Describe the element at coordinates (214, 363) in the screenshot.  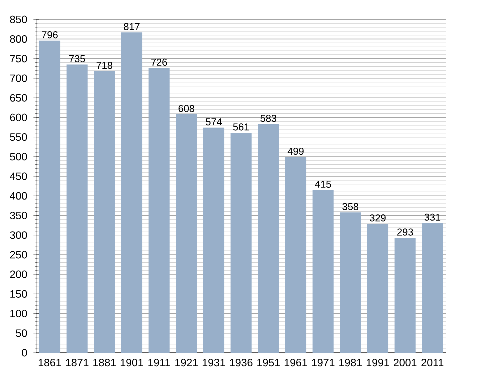
I see `x-tick-label: 1931` at that location.